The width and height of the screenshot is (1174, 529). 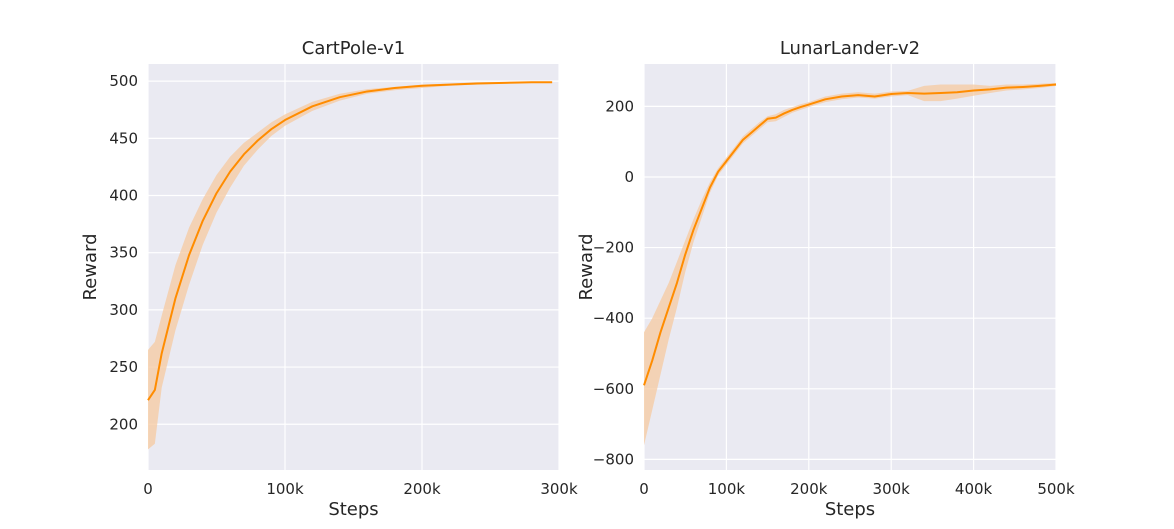 I want to click on x-tick-labels: 0 100k 200k 300k 400k 500k, so click(x=857, y=489).